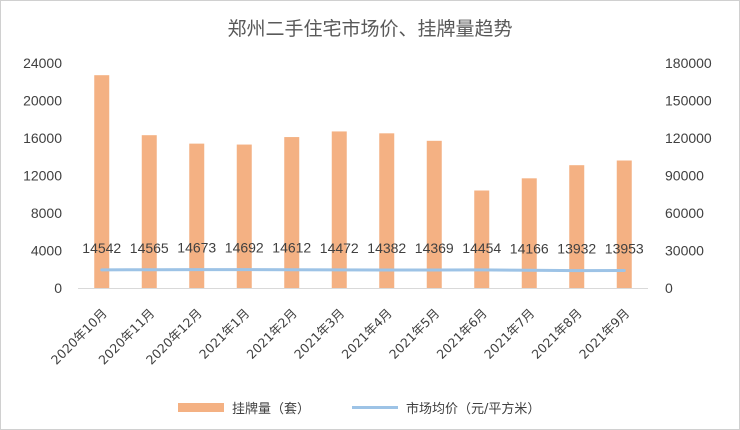 The height and width of the screenshot is (430, 740). What do you see at coordinates (576, 249) in the screenshot?
I see `line-data-label: 13932` at bounding box center [576, 249].